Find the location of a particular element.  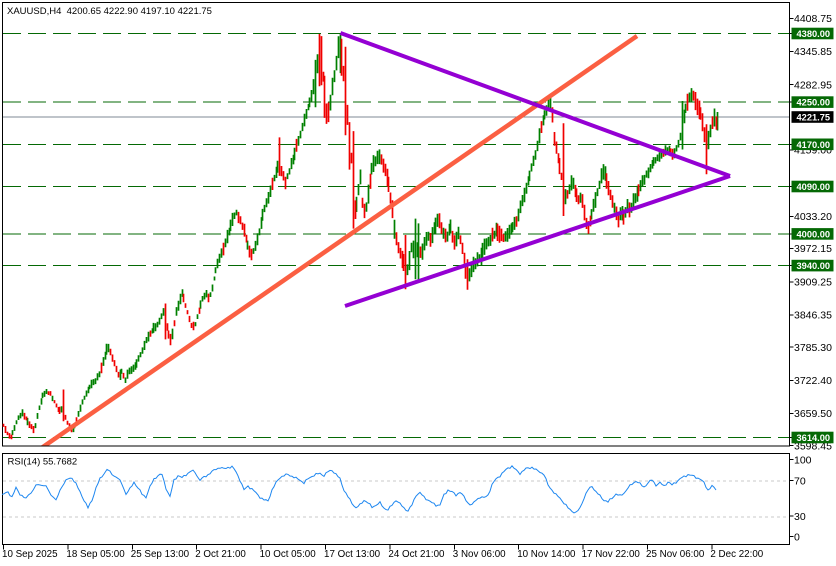

svg-text: 25 Nov 06:00 is located at coordinates (675, 554).